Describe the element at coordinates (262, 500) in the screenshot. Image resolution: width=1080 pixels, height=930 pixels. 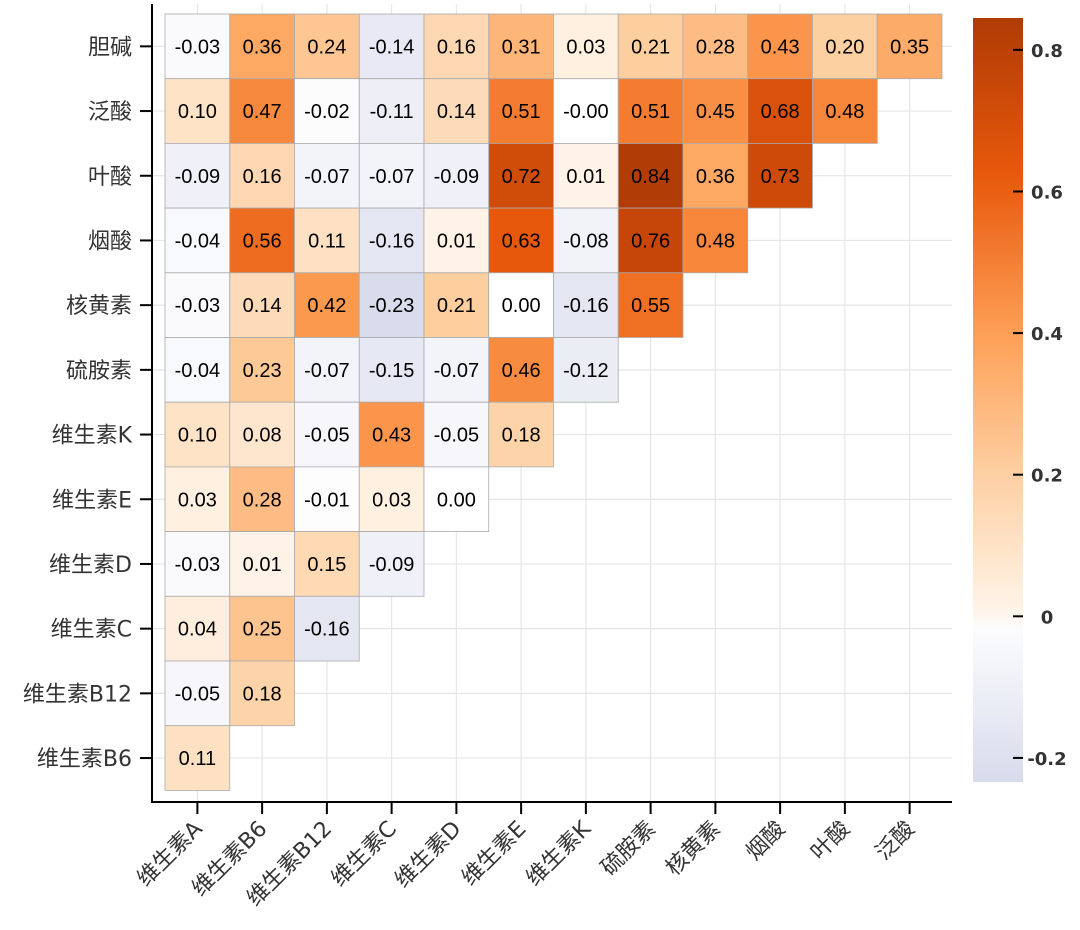
I see `cell-value-label: 0.28` at that location.